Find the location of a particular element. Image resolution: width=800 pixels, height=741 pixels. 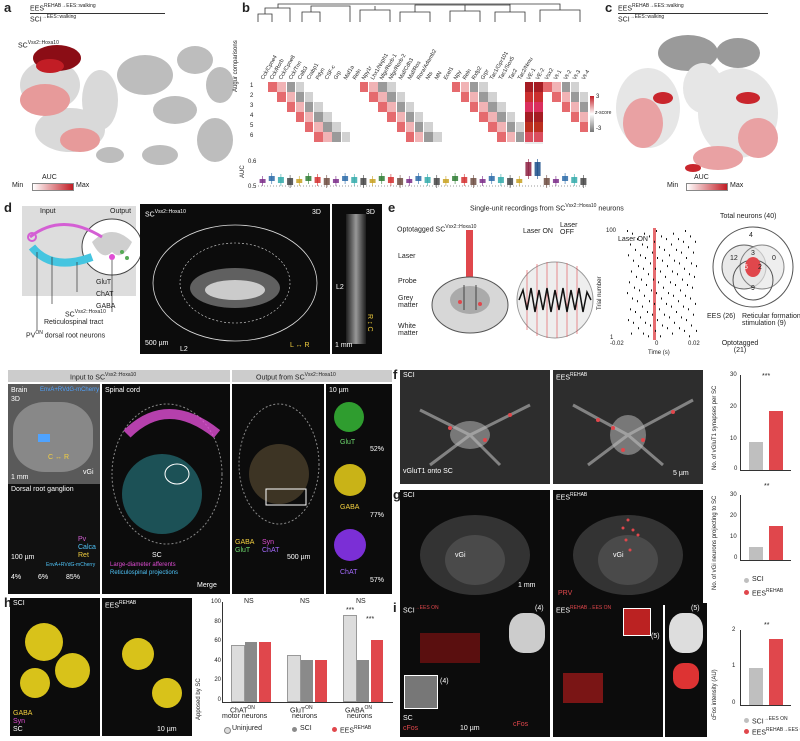

panel-g-legend-ees-swatch is located at coordinates (746, 592).